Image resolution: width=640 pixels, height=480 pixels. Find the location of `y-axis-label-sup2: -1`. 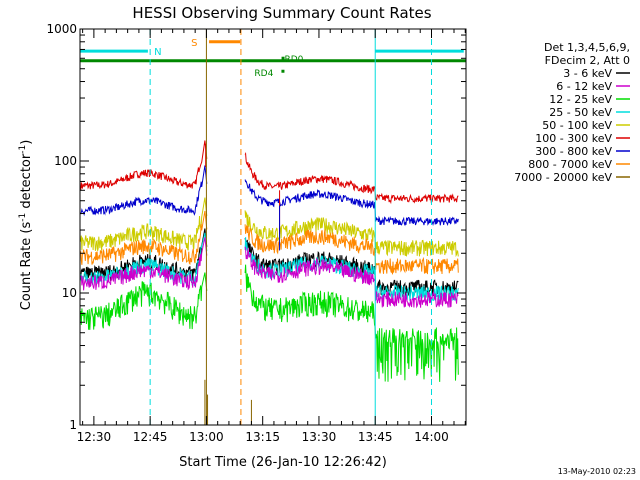

y-axis-label-sup2: -1 is located at coordinates (23, 149).